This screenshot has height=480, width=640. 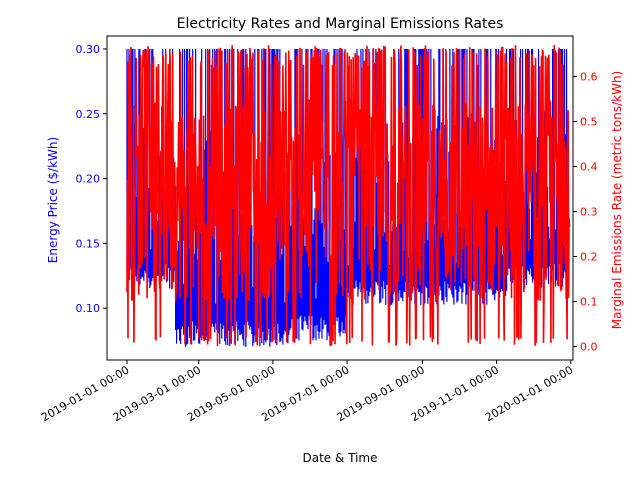 I want to click on y-right-tick-label: 0.0, so click(x=589, y=347).